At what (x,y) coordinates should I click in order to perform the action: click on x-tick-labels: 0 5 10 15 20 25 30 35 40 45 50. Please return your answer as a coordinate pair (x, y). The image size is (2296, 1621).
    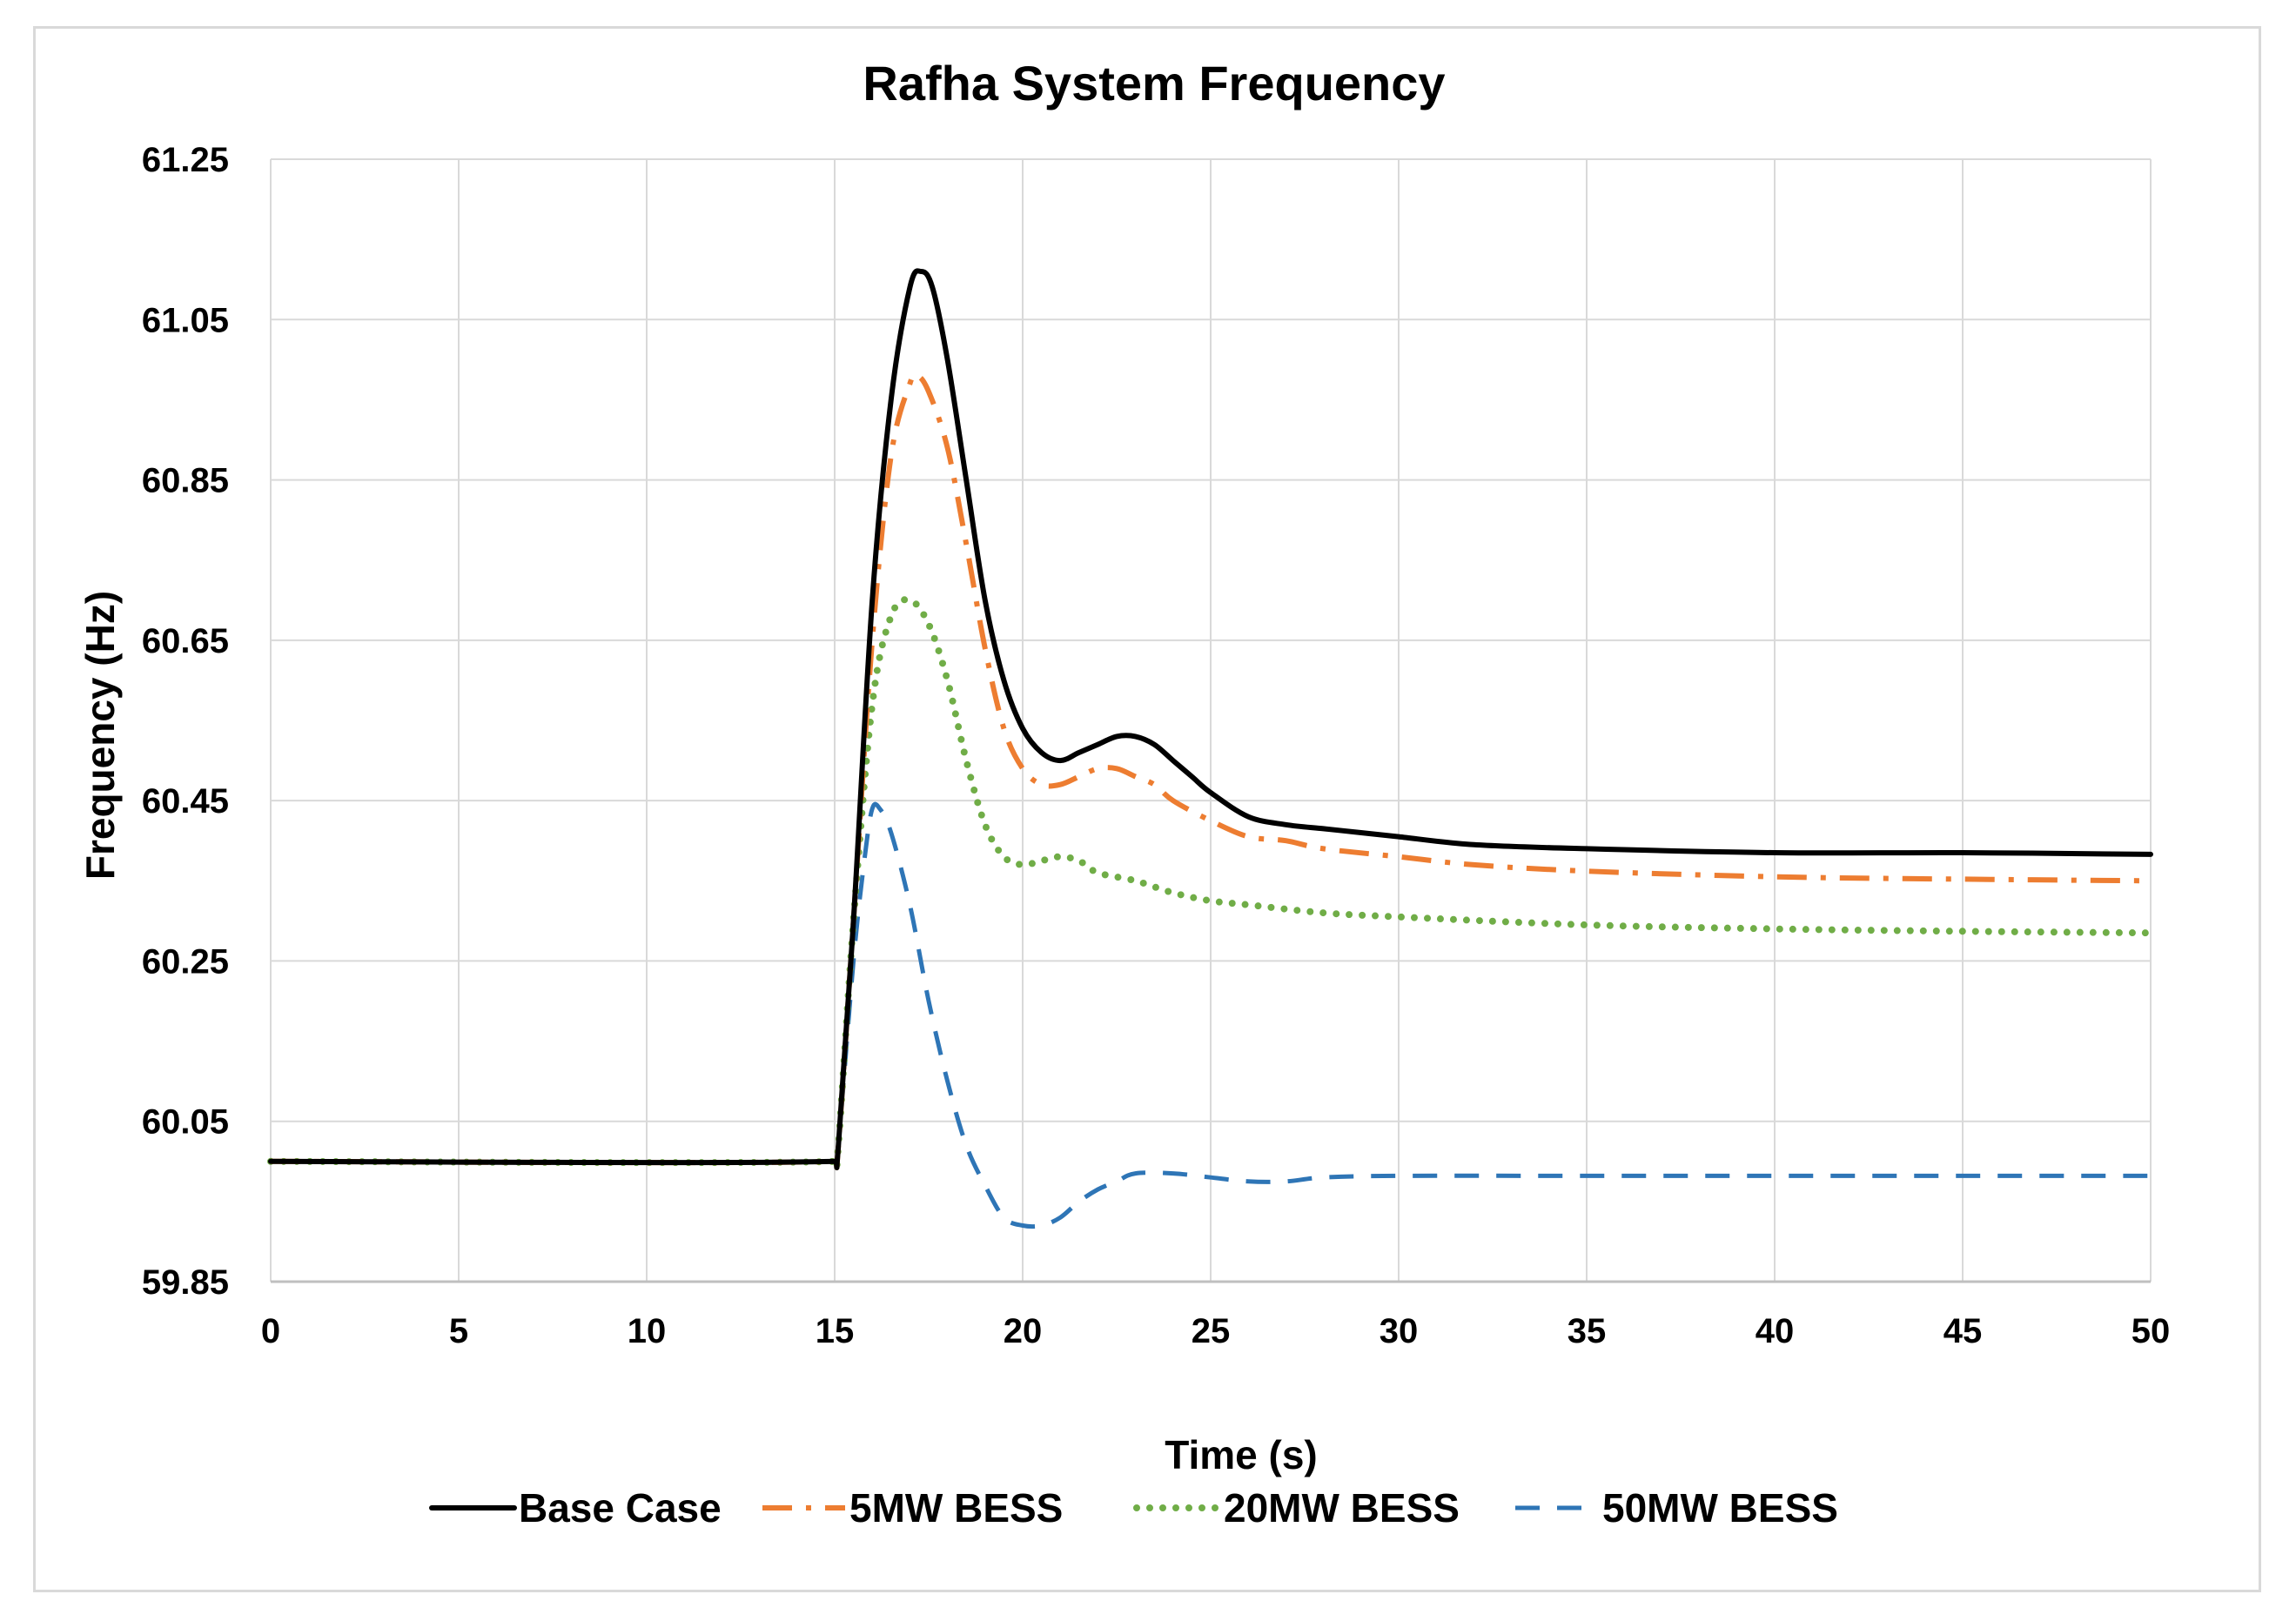
    Looking at the image, I should click on (1215, 1331).